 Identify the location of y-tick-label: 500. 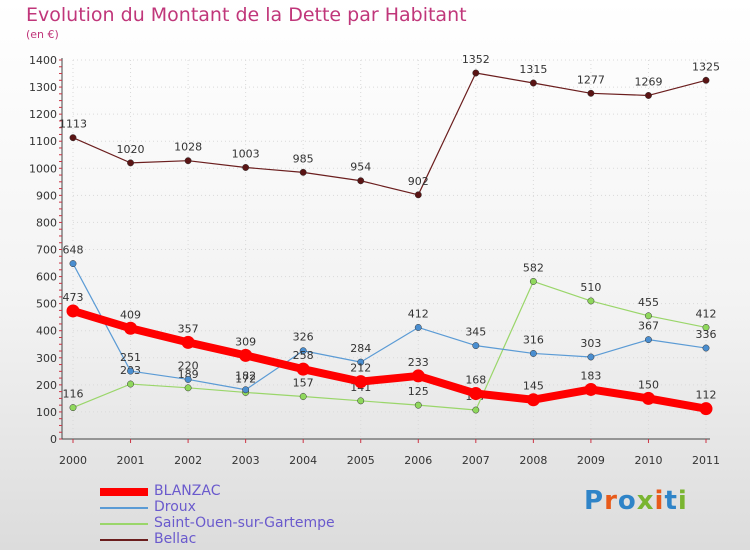
(46, 304).